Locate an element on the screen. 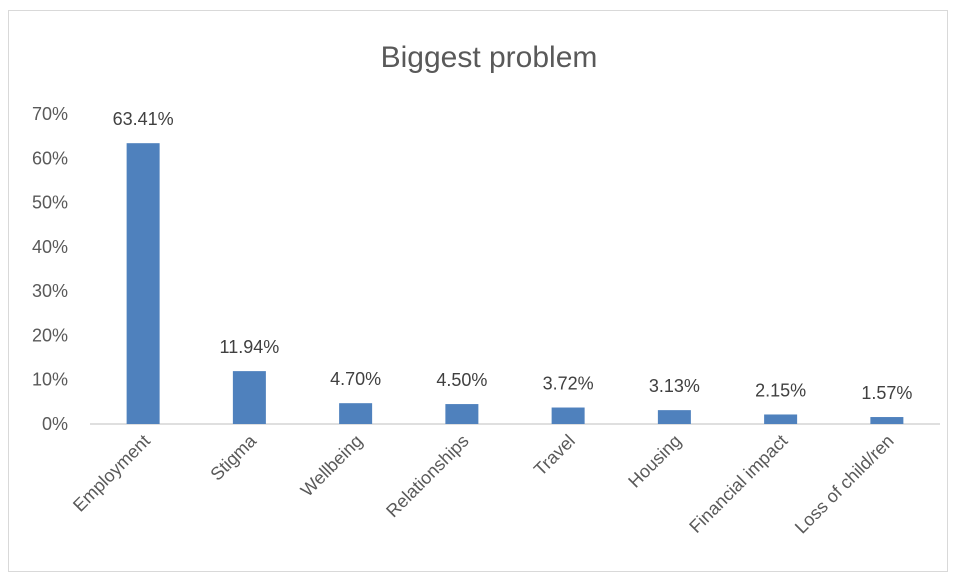 The height and width of the screenshot is (578, 957). y-tick-label: 10% is located at coordinates (50, 380).